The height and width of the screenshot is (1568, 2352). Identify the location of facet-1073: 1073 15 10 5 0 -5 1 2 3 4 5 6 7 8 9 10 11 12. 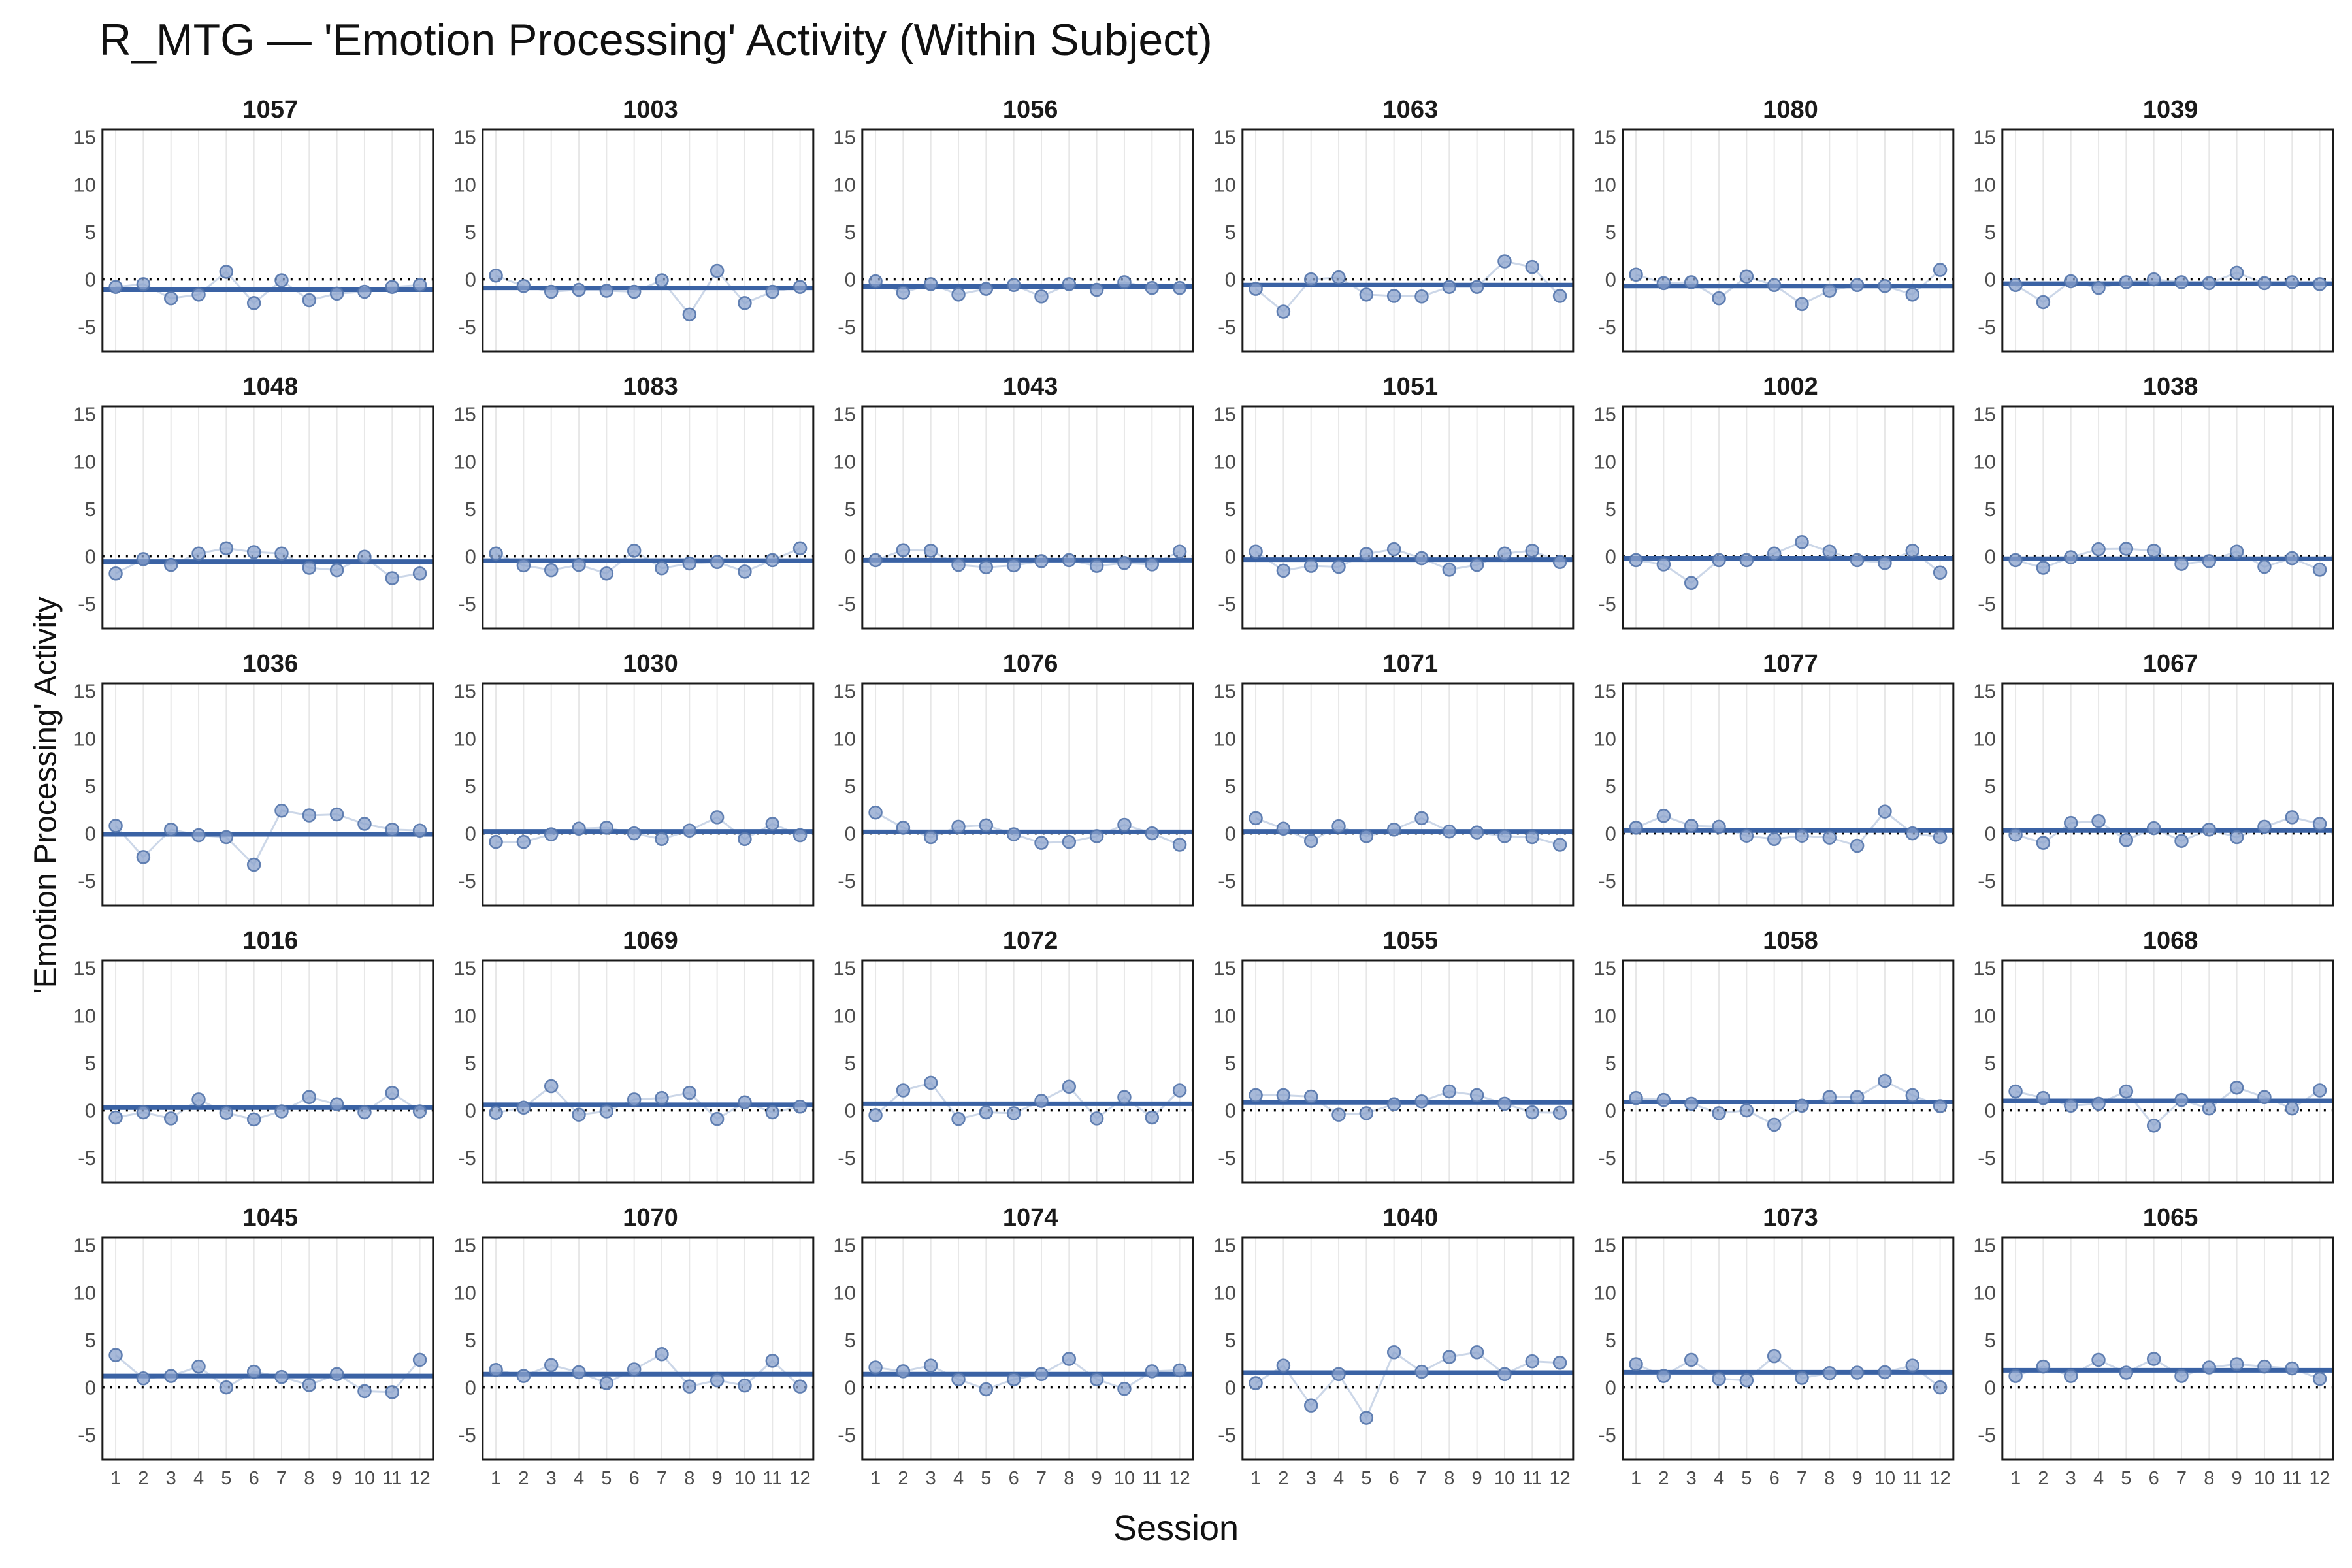
(1772, 1348).